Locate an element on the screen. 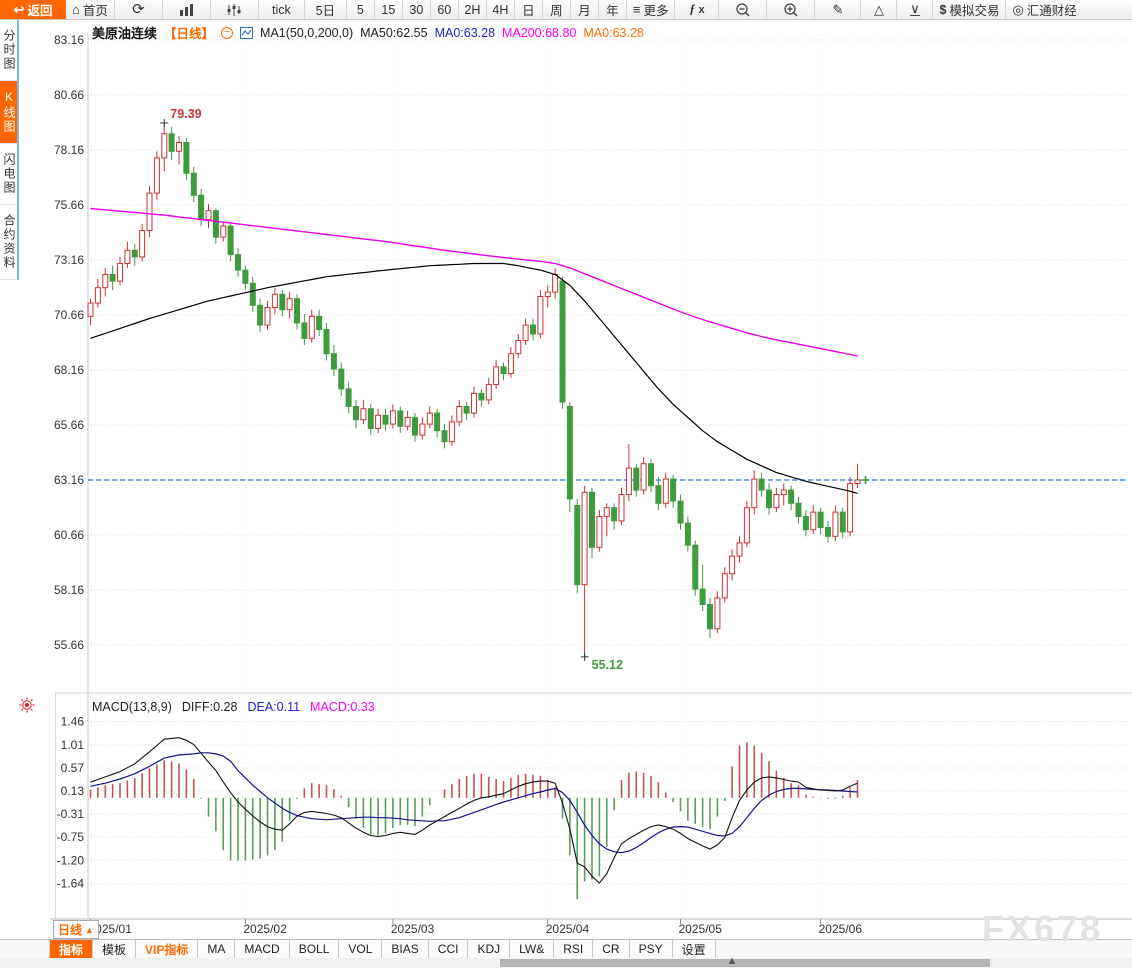 Image resolution: width=1132 pixels, height=968 pixels. triangle-down-icon: ∨ is located at coordinates (915, 8).